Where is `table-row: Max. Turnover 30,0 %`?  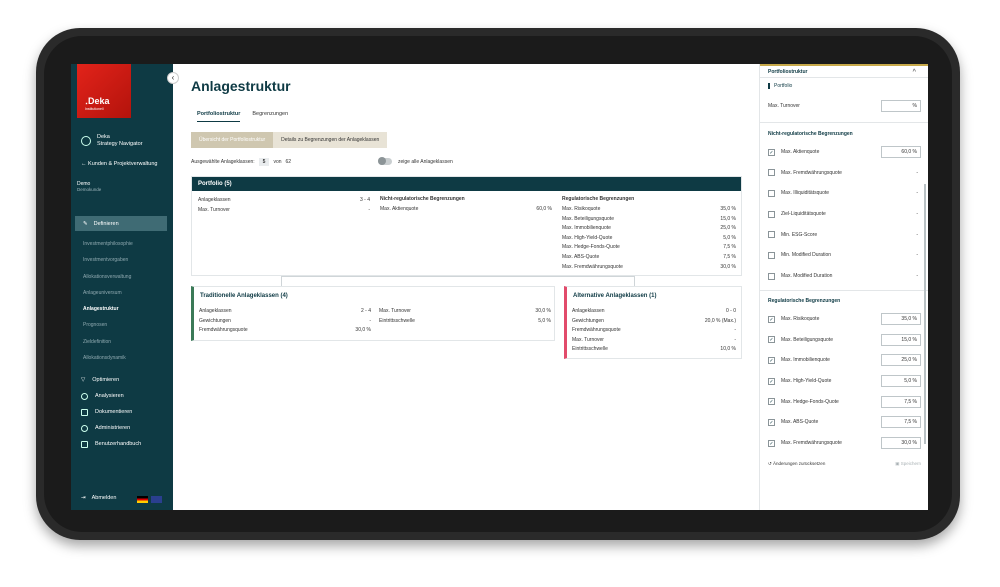 table-row: Max. Turnover 30,0 % is located at coordinates (465, 312).